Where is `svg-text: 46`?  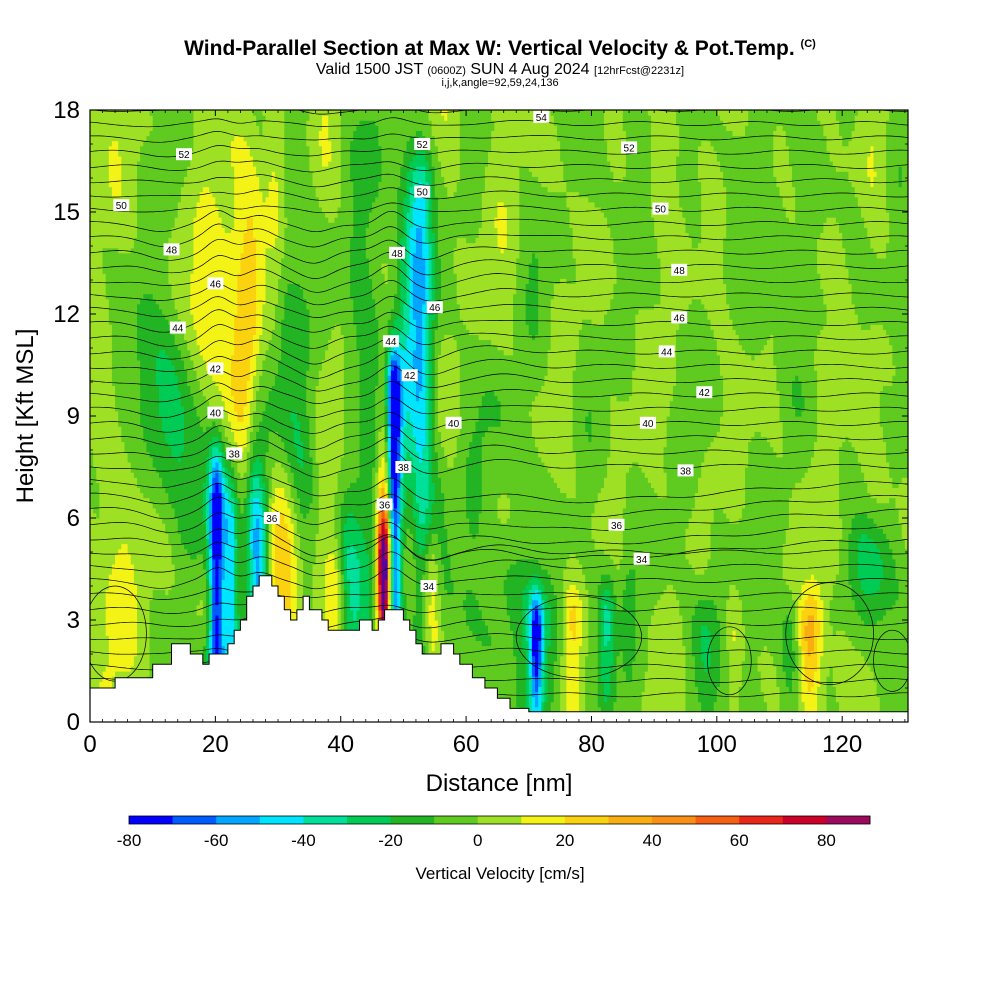 svg-text: 46 is located at coordinates (435, 308).